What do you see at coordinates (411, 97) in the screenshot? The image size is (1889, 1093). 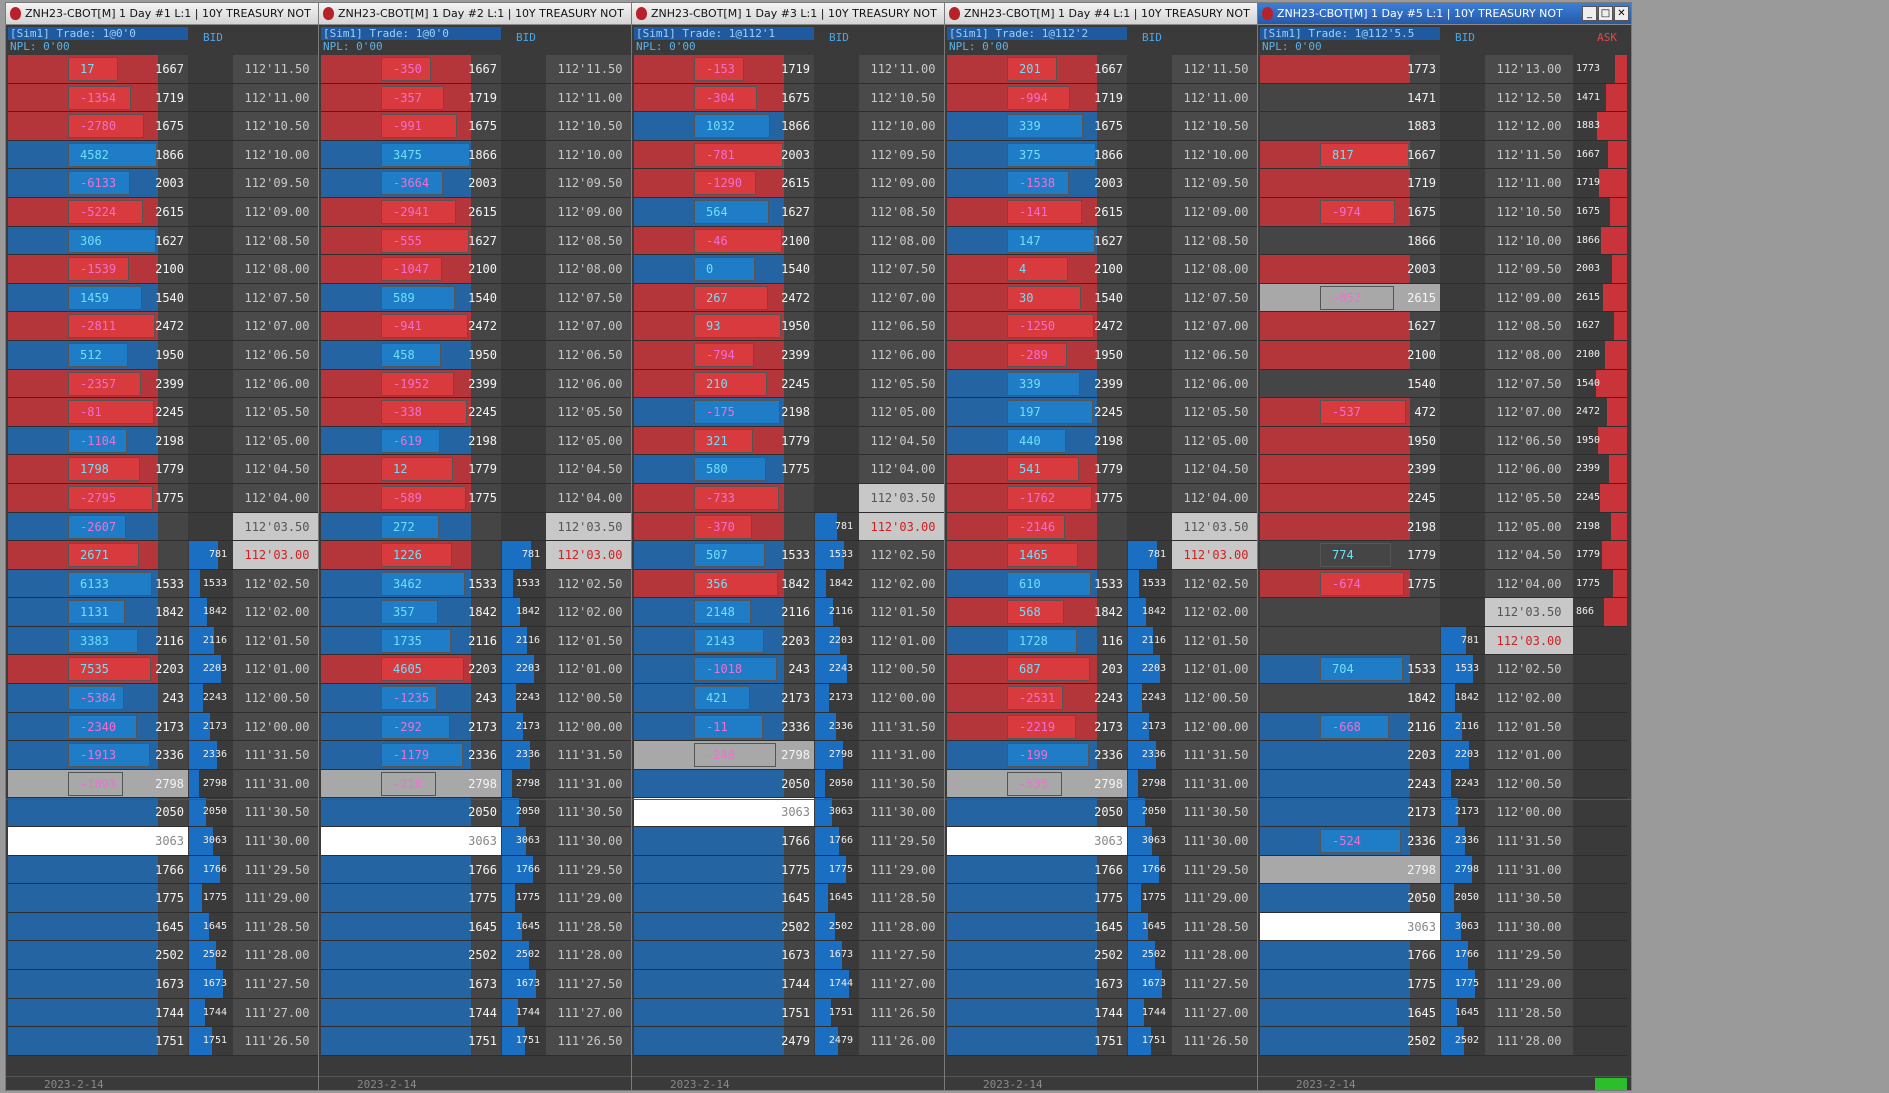 I see `delta-volume-cell: -357 1719` at bounding box center [411, 97].